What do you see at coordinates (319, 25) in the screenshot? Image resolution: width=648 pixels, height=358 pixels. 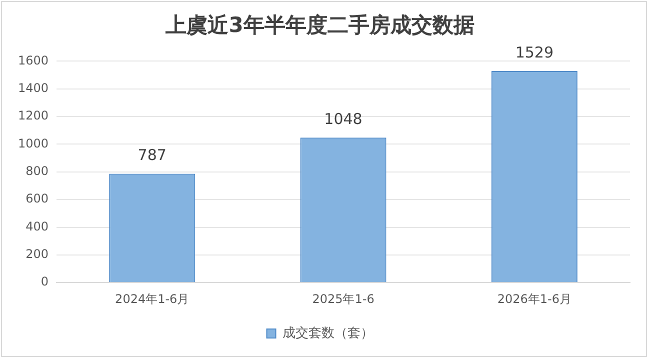 I see `chart-title: 上虞近3年半年度二手房成交数据` at bounding box center [319, 25].